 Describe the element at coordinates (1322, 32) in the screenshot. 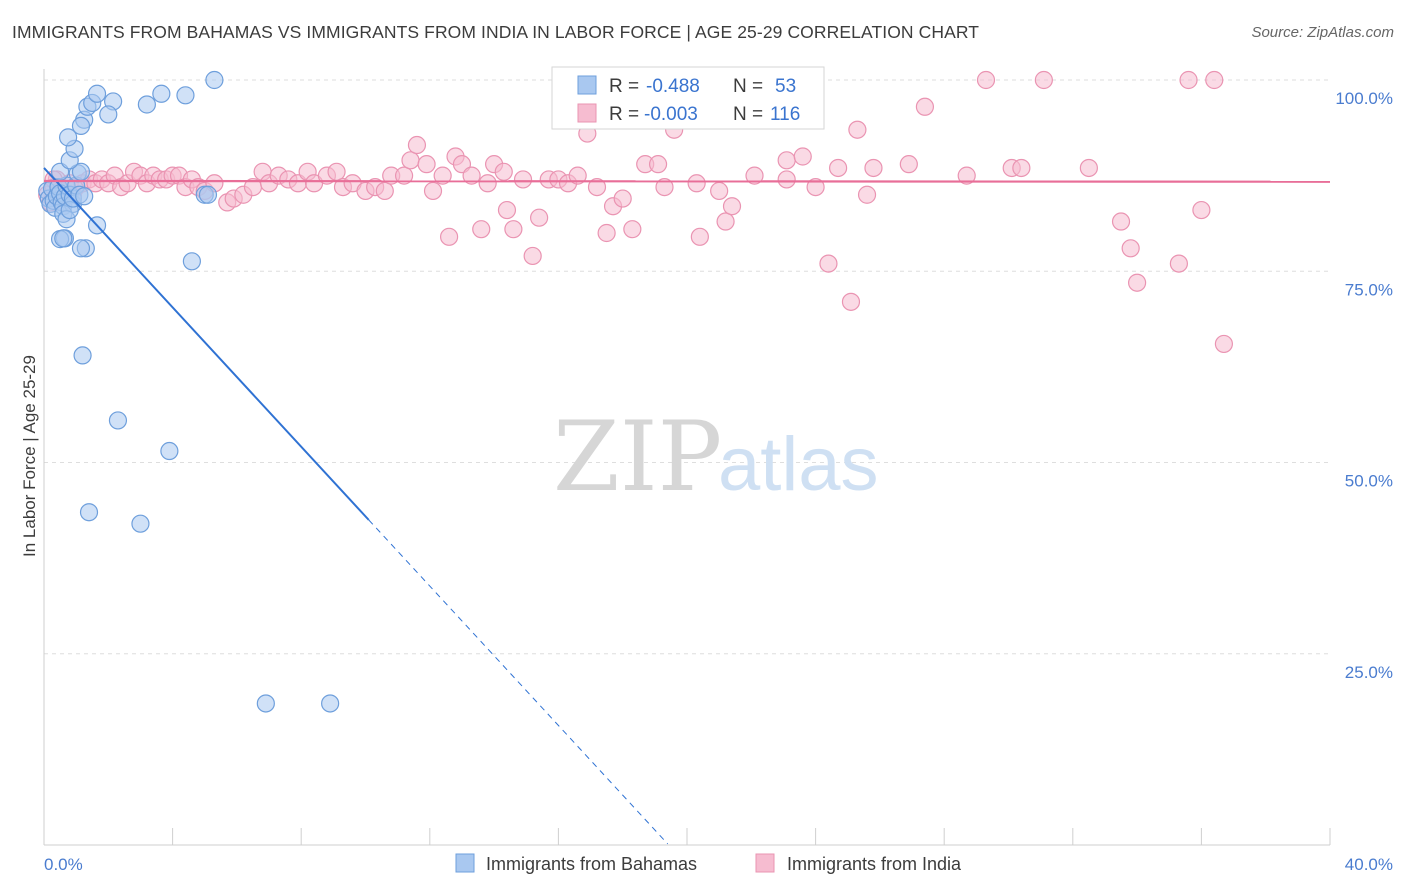

I see `source-label: Source: ZipAtlas.com` at that location.